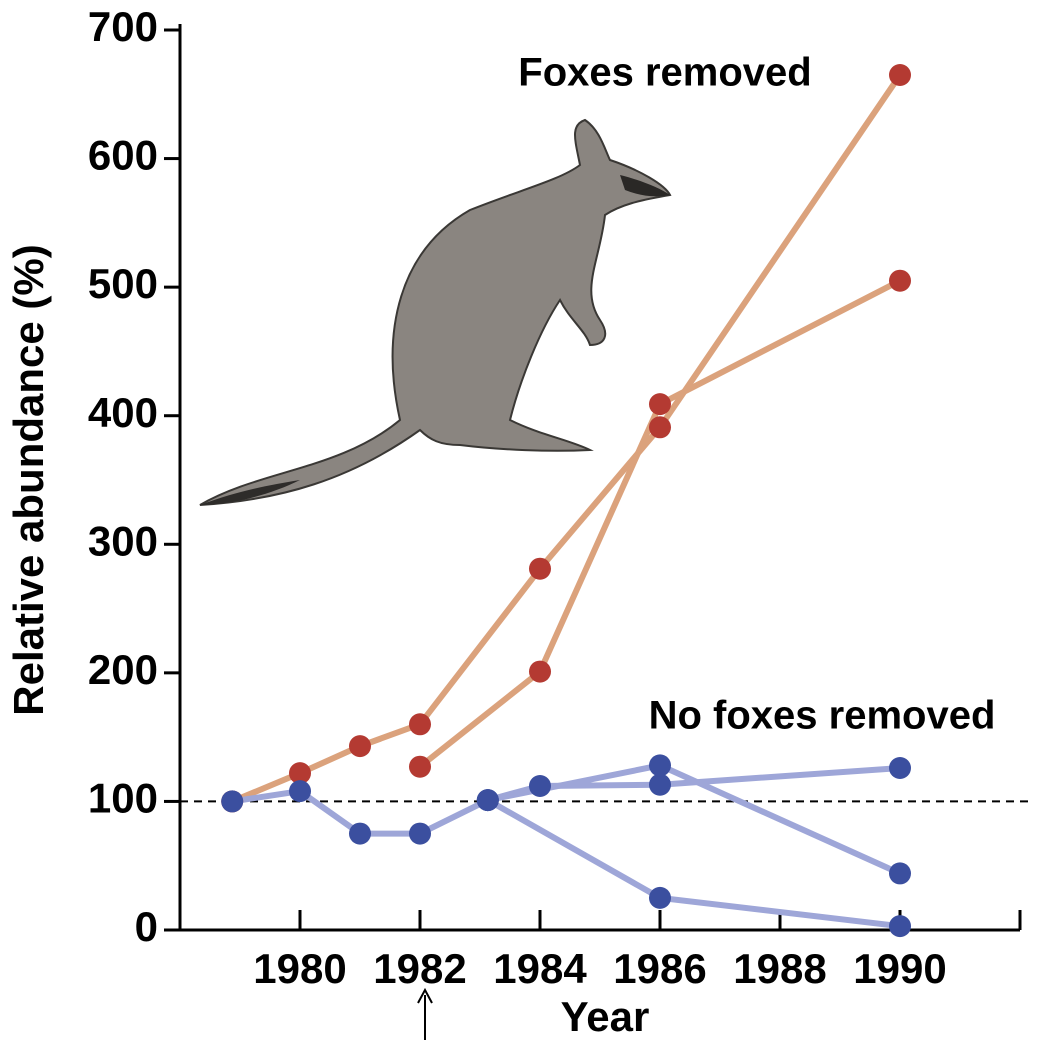 The image size is (1043, 1041). I want to click on y-tick-label: 400, so click(123, 412).